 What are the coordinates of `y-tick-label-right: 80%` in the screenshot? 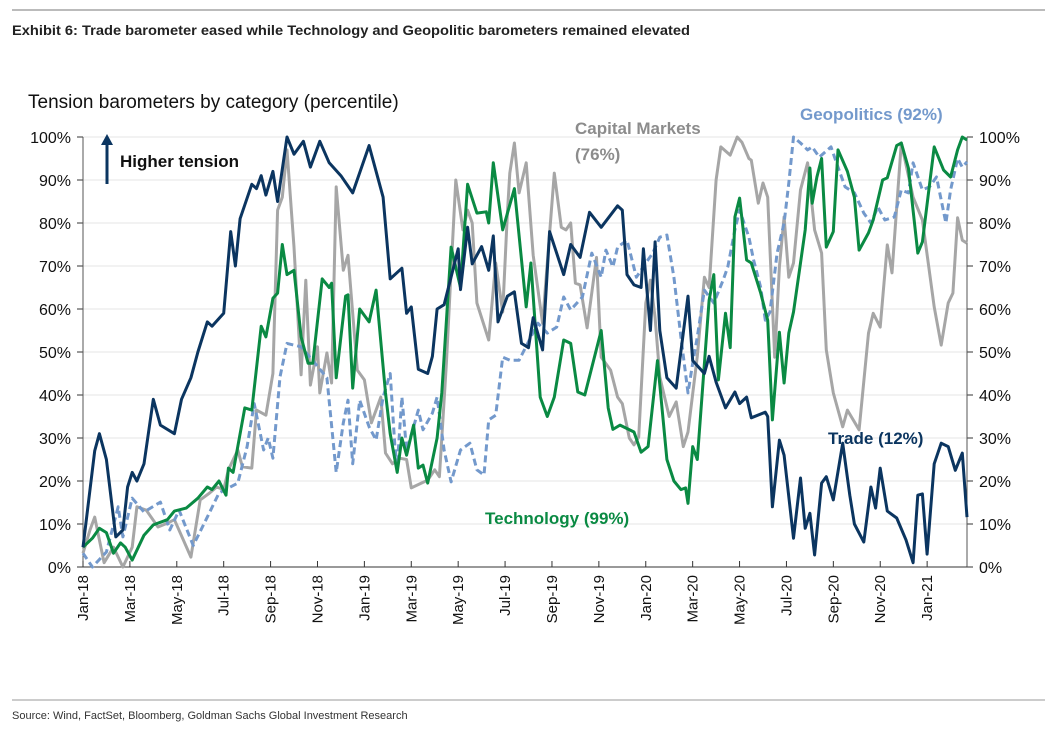 It's located at (995, 224).